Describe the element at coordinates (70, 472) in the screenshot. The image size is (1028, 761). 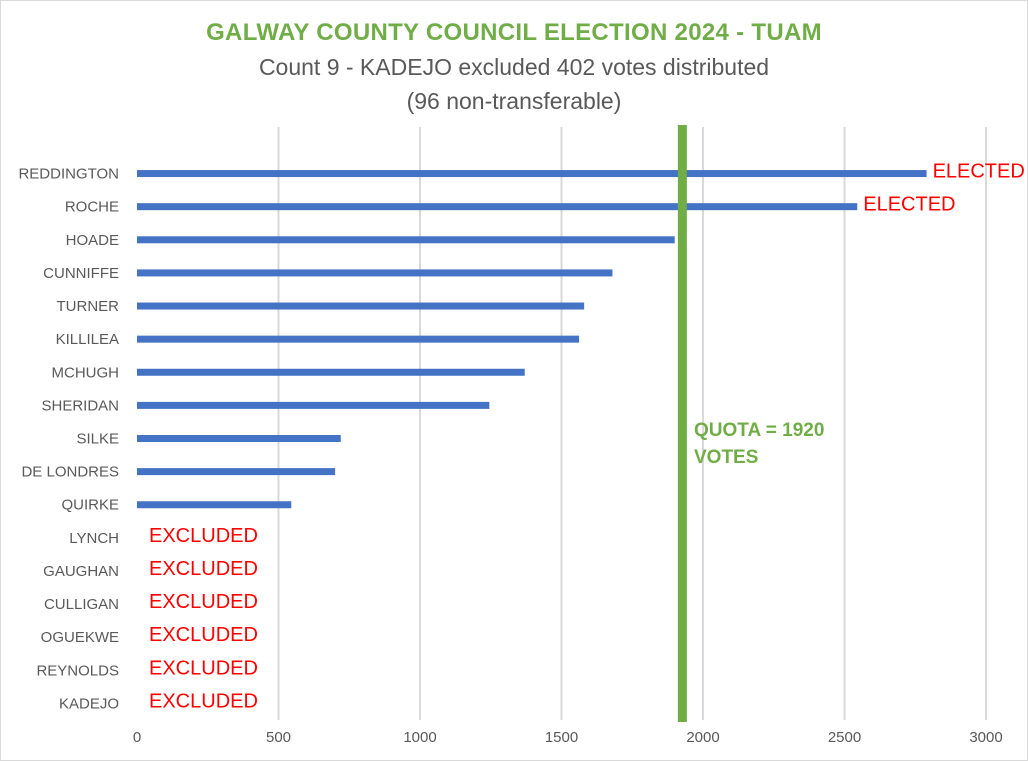
I see `category-label: DE LONDRES` at that location.